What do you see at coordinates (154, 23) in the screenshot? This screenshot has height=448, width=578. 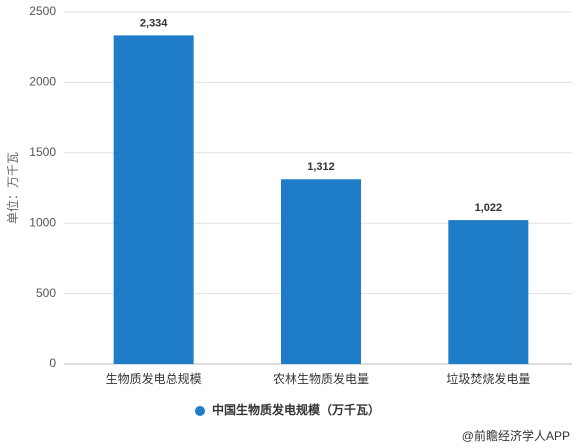 I see `value-label: 2,334` at bounding box center [154, 23].